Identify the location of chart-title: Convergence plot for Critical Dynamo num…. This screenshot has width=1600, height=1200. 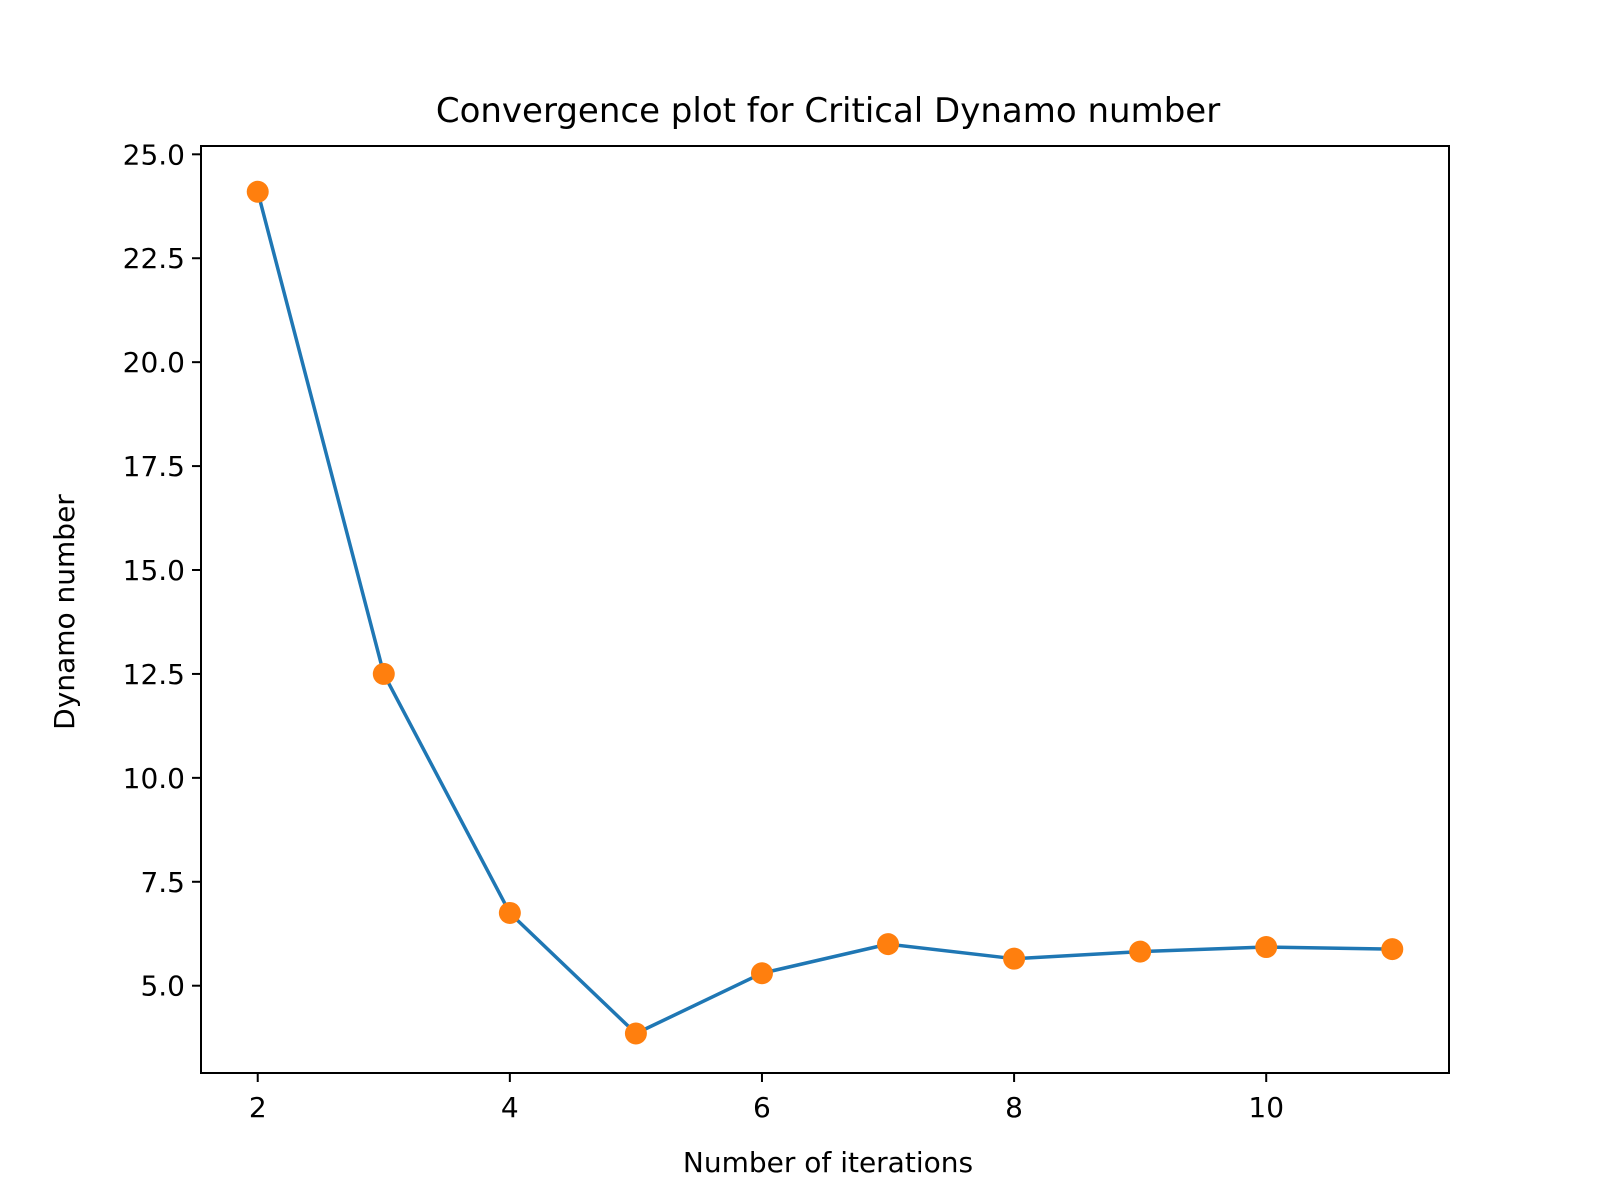
(828, 111).